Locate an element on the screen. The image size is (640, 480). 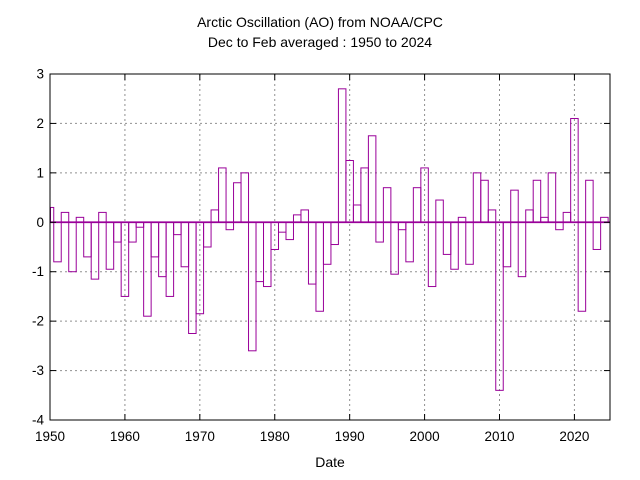
x-tick-label-1990: 1990 is located at coordinates (350, 436).